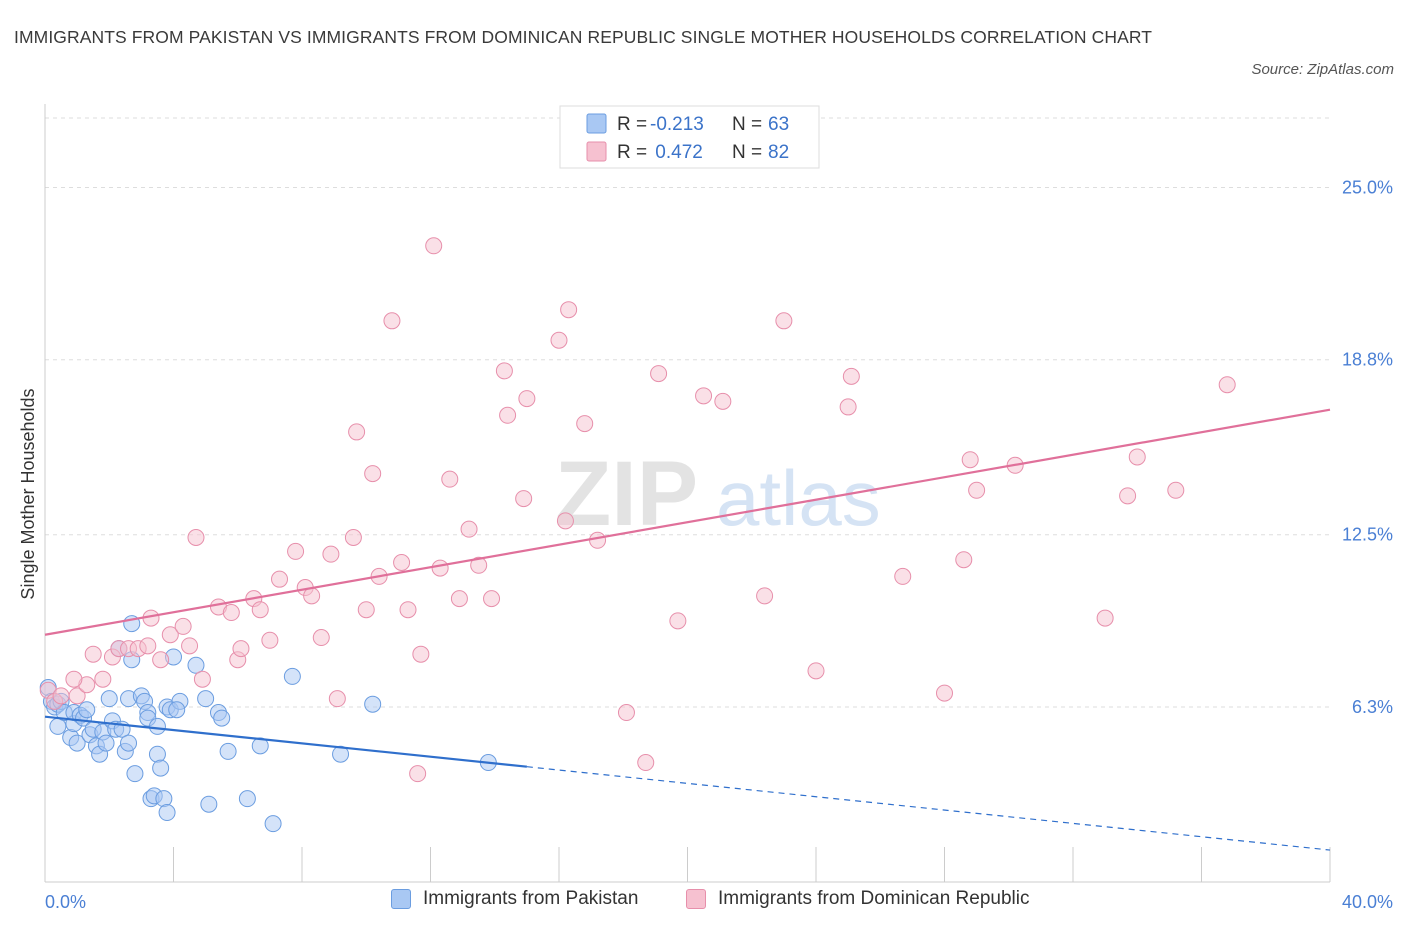 This screenshot has height=930, width=1406. Describe the element at coordinates (1367, 187) in the screenshot. I see `y-tick-label: 25.0%` at that location.